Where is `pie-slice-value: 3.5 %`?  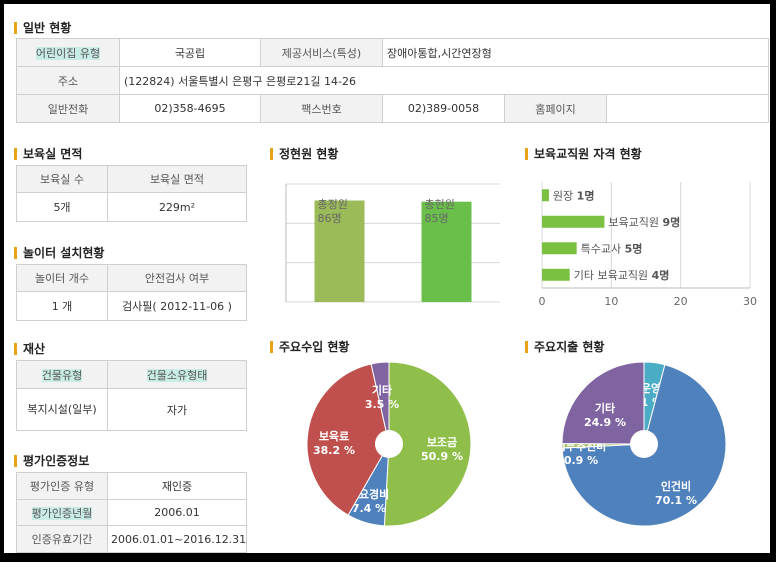 pie-slice-value: 3.5 % is located at coordinates (382, 404).